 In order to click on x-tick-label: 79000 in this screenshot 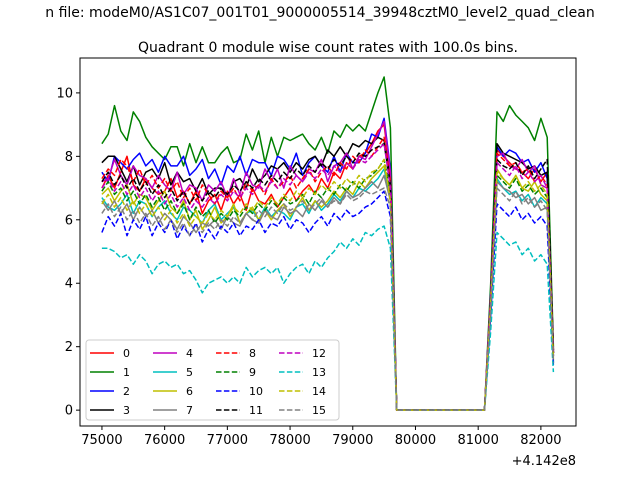, I will do `click(352, 440)`.